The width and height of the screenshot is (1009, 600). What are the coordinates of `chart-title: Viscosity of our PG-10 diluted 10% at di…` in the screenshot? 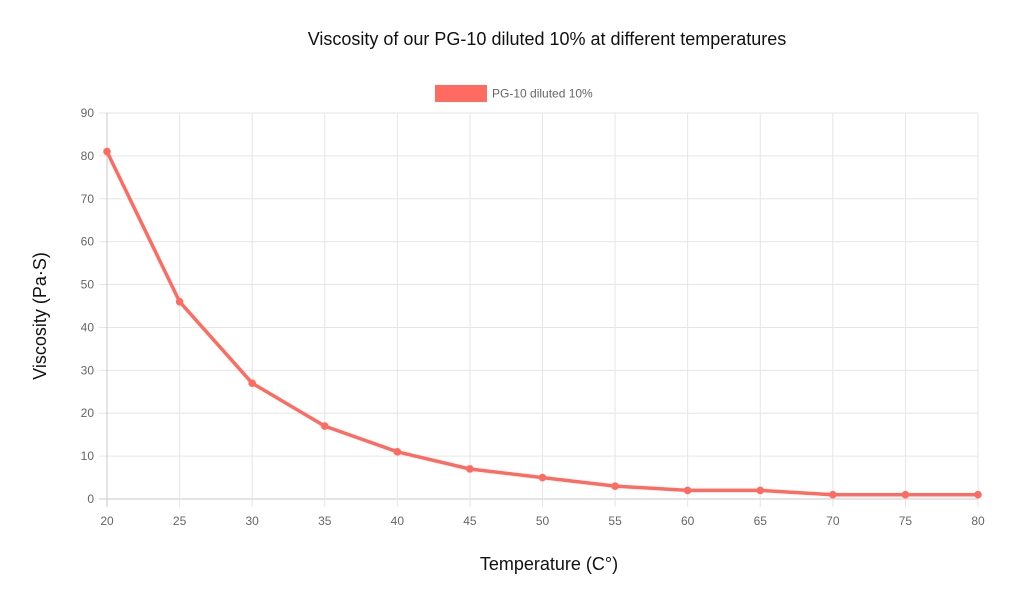 It's located at (547, 39).